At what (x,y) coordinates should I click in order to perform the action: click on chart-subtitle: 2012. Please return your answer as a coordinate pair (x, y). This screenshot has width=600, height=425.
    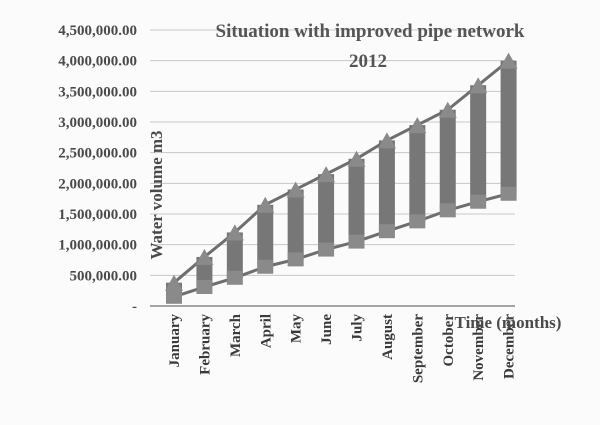
    Looking at the image, I should click on (368, 61).